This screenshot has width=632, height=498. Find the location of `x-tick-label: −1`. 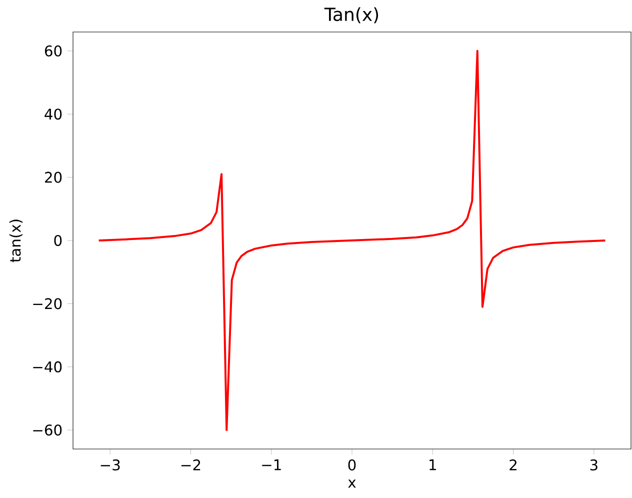

x-tick-label: −1 is located at coordinates (271, 464).